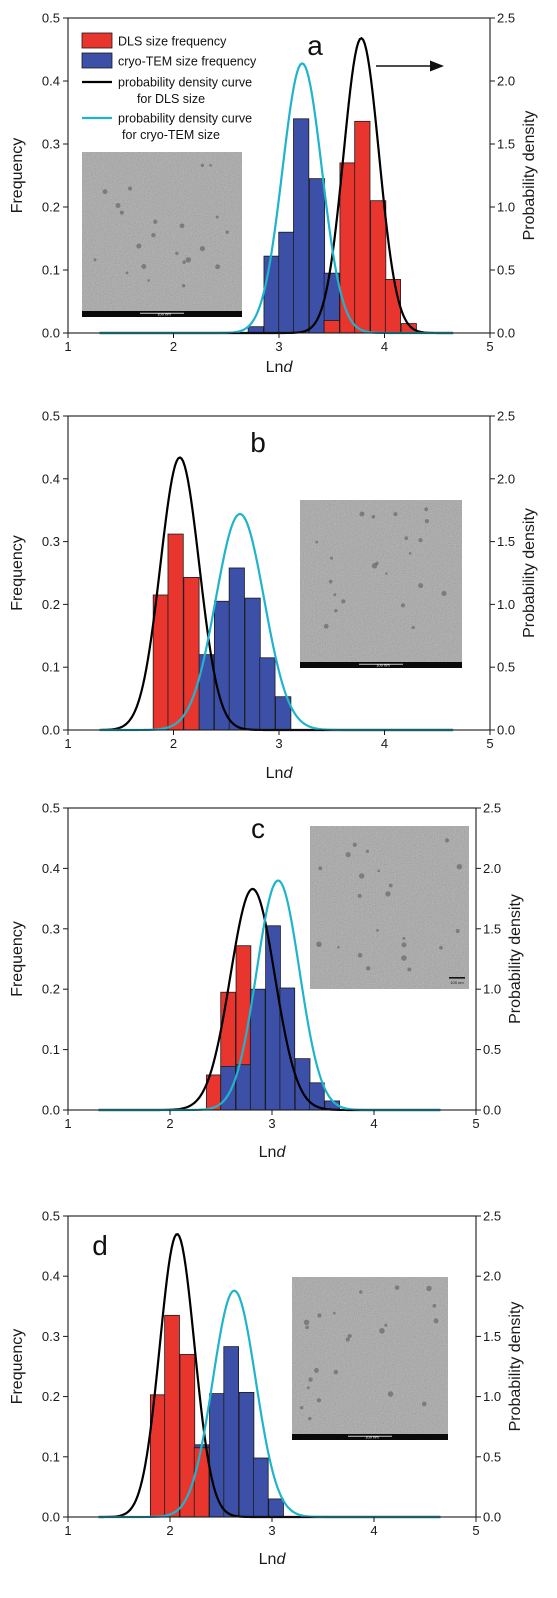 The image size is (557, 1598). What do you see at coordinates (410, 66) in the screenshot?
I see `right-axis-arrow` at bounding box center [410, 66].